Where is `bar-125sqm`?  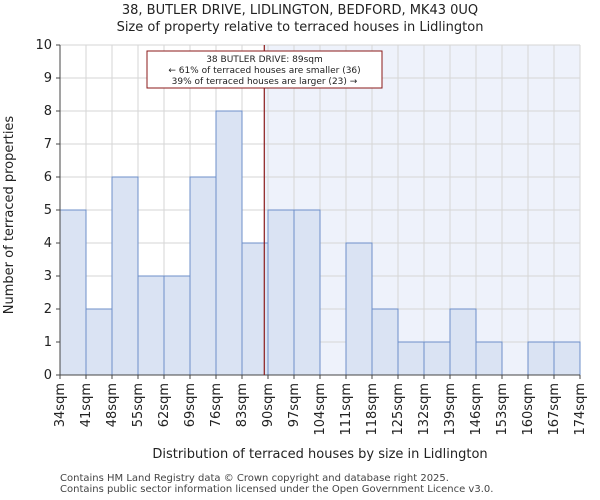
bar-125sqm is located at coordinates (411, 358).